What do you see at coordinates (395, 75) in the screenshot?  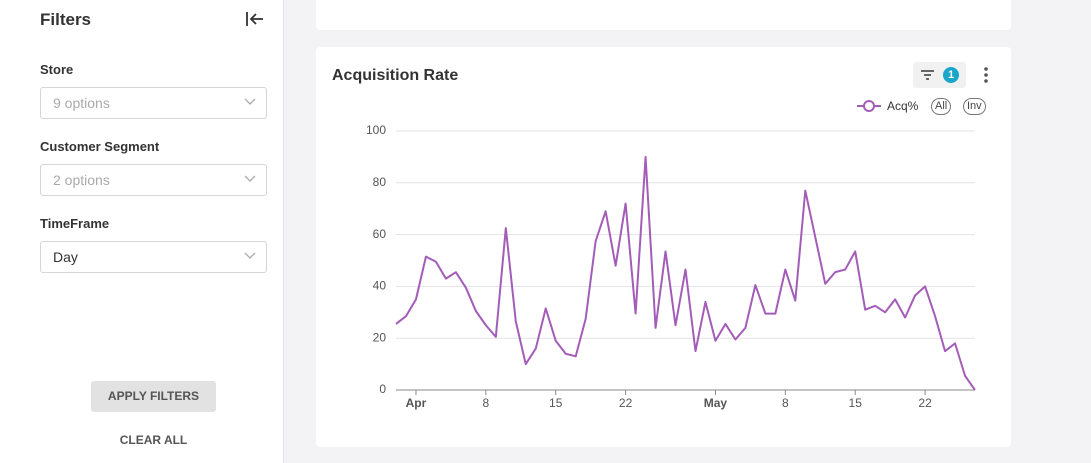 I see `chart-title: Acquisition Rate` at bounding box center [395, 75].